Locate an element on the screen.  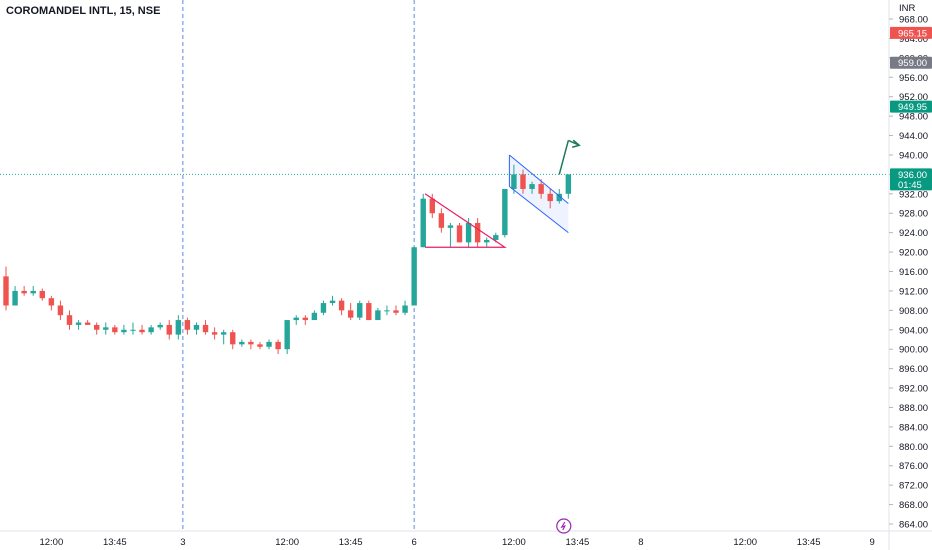
y-tick-label: 924.00 is located at coordinates (913, 233).